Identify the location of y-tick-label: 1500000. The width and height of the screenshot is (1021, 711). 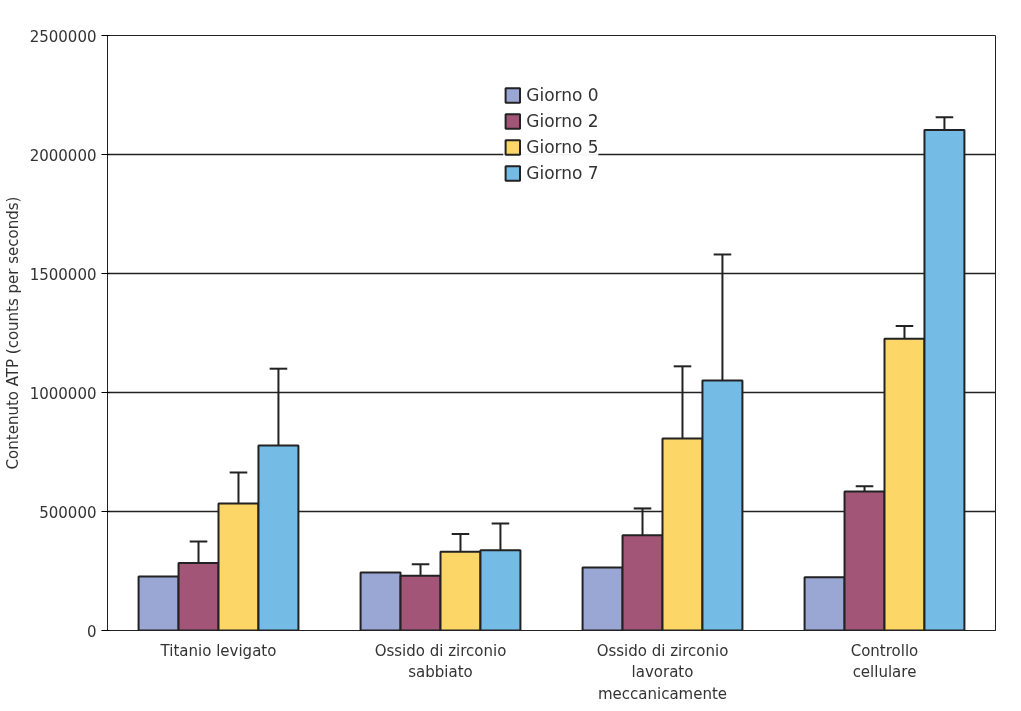
(63, 274).